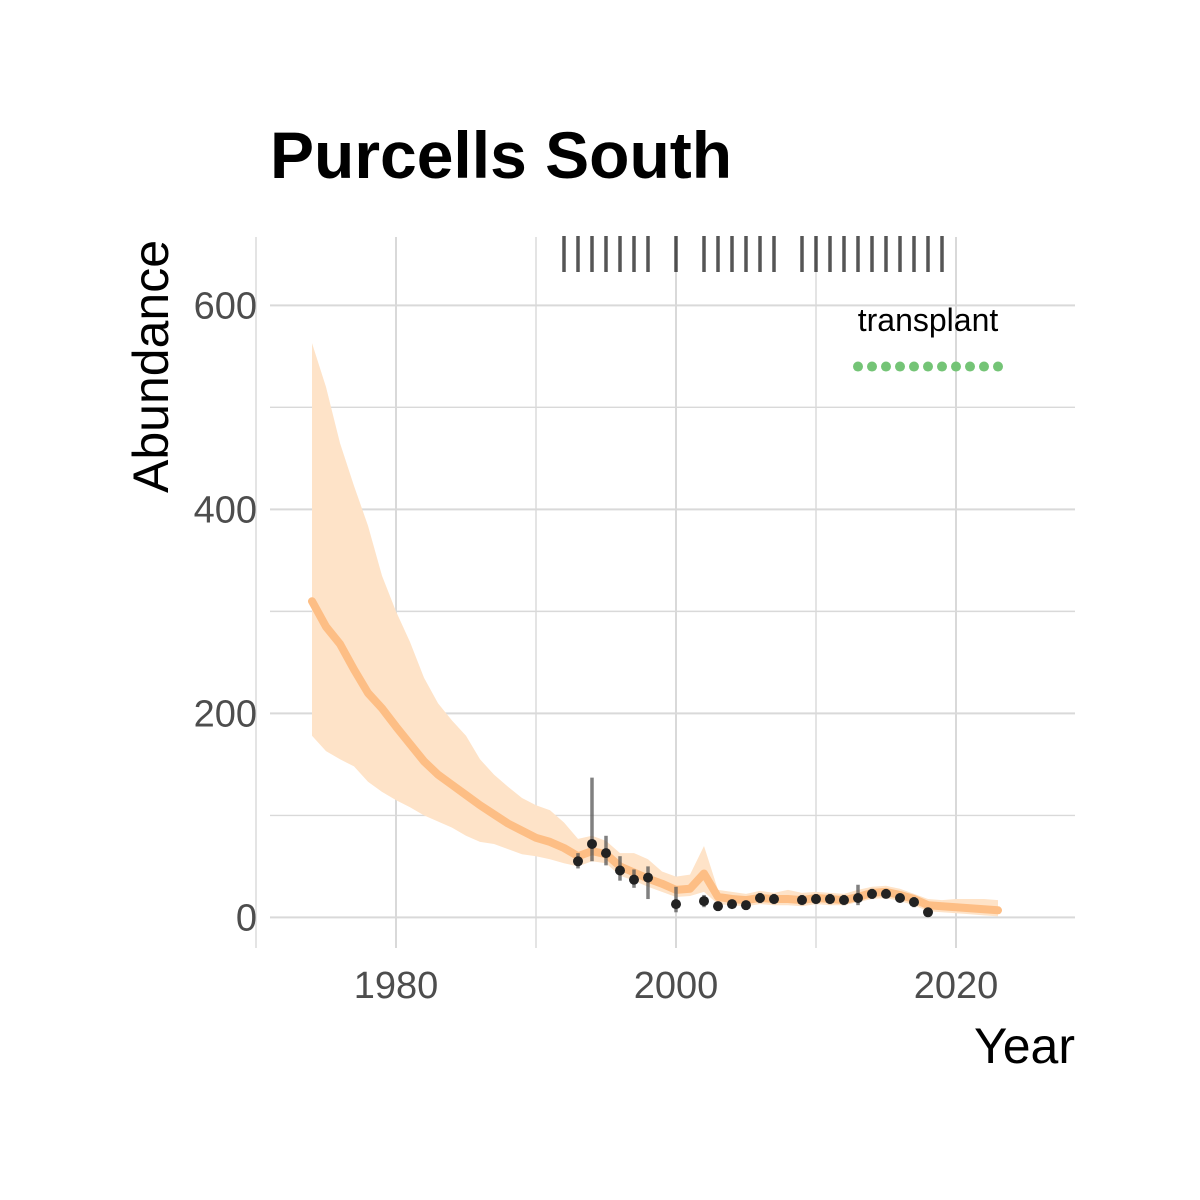  What do you see at coordinates (225, 306) in the screenshot?
I see `y-tick-label: 600` at bounding box center [225, 306].